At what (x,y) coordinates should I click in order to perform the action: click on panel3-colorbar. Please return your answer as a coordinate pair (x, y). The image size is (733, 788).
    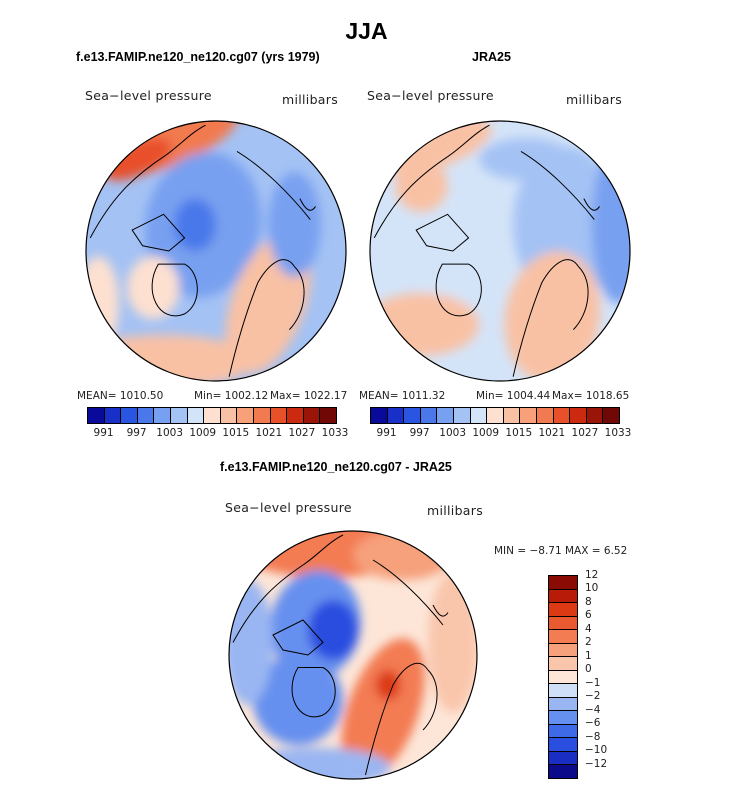
    Looking at the image, I should click on (563, 677).